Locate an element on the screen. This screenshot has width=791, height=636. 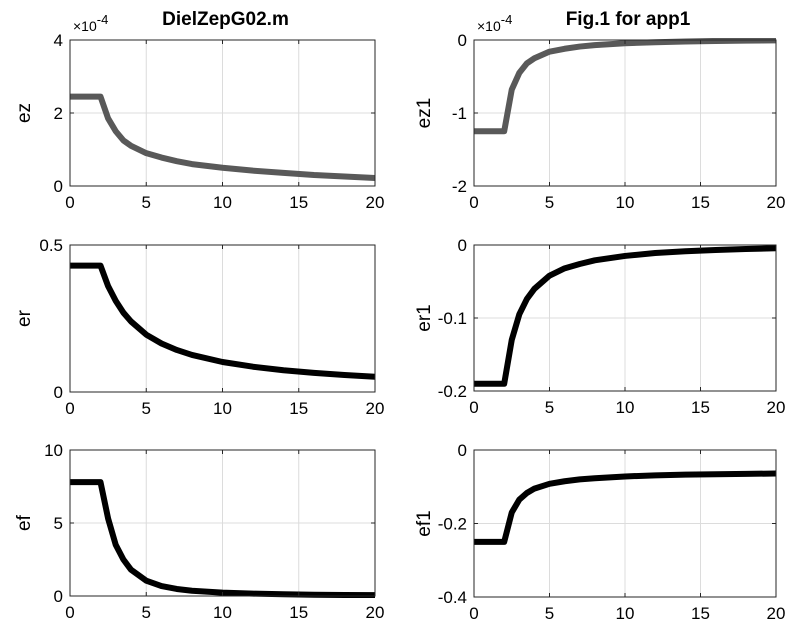
subplot-5: 0 5 10 15 20 0 5 10 ef is located at coordinates (199, 531).